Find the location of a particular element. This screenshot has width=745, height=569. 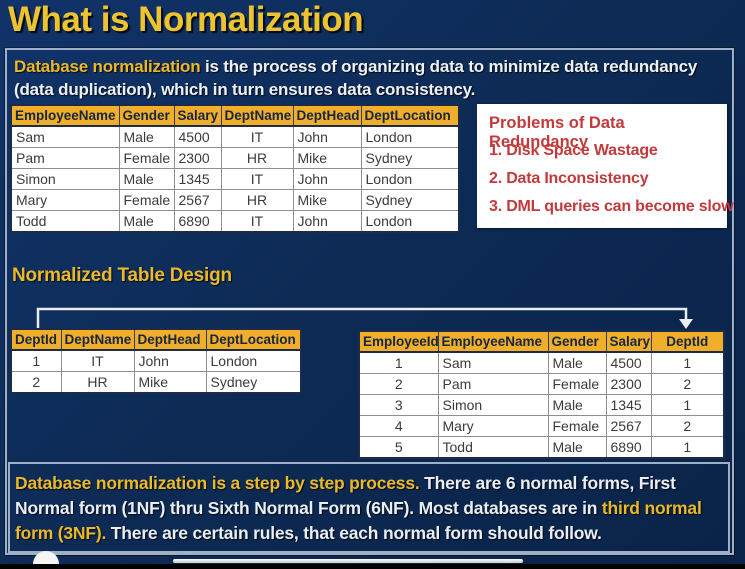

table-row: 3 Simon Male 1345 1 is located at coordinates (541, 405).